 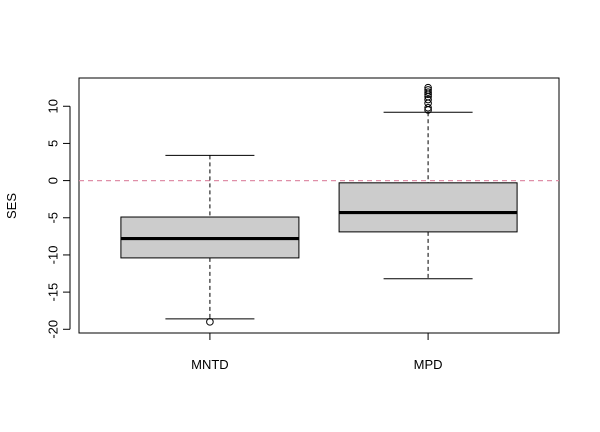 I want to click on y-axis-title: SES, so click(x=11, y=206).